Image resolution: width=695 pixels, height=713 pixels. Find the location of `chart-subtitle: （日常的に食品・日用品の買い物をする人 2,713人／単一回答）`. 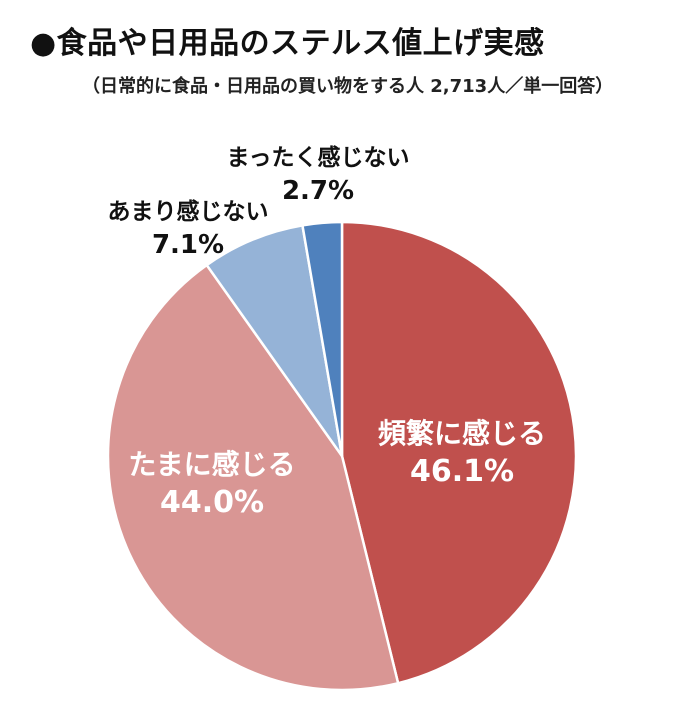

chart-subtitle: （日常的に食品・日用品の買い物をする人 2,713人／単一回答） is located at coordinates (348, 86).